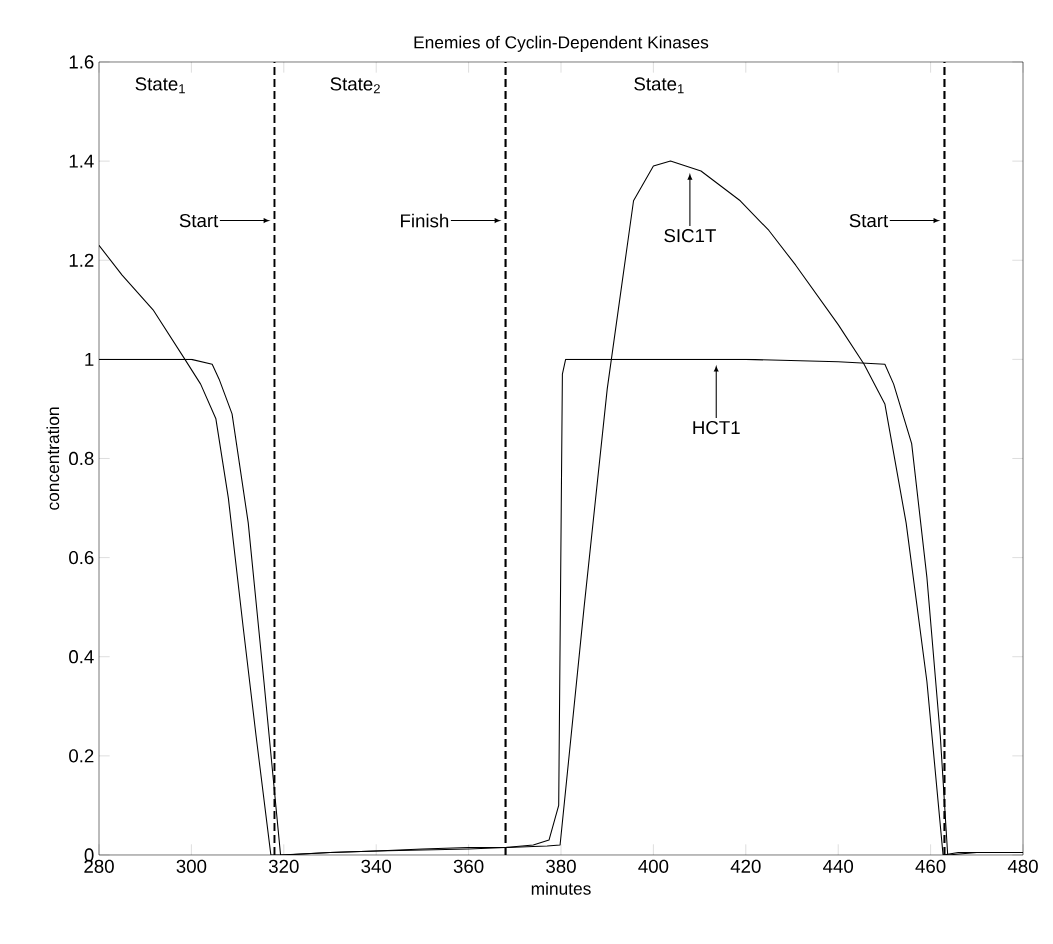  I want to click on x-tick-label: 440, so click(838, 866).